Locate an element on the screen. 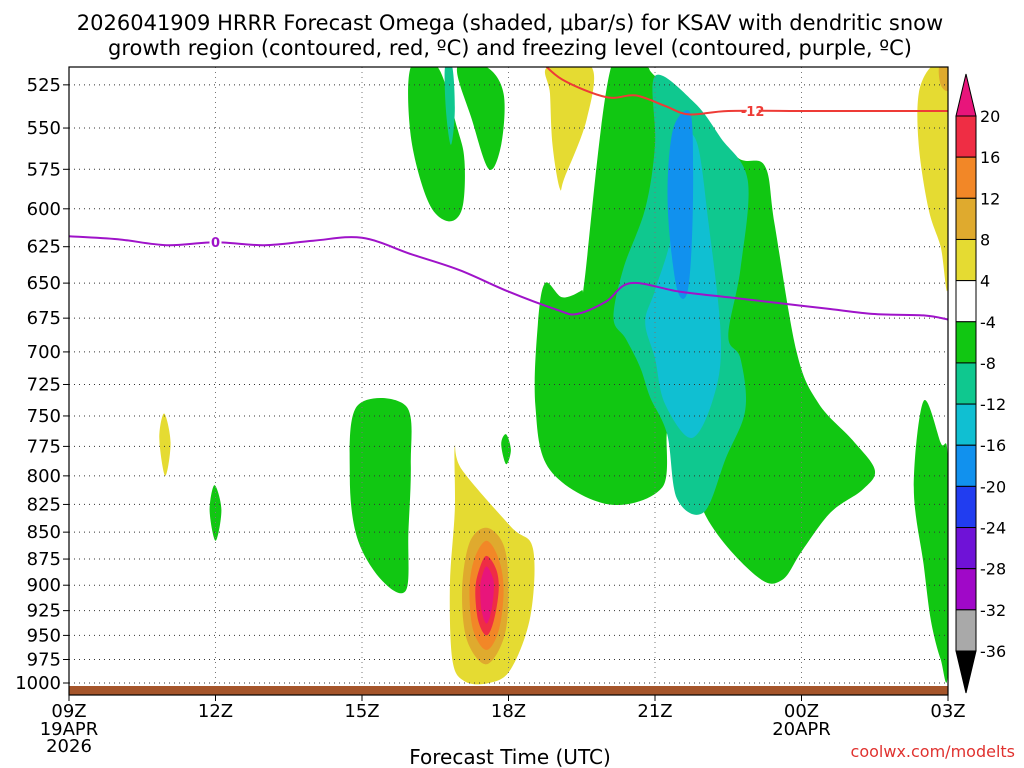  y-tick-label-675: 675 is located at coordinates (44, 318).